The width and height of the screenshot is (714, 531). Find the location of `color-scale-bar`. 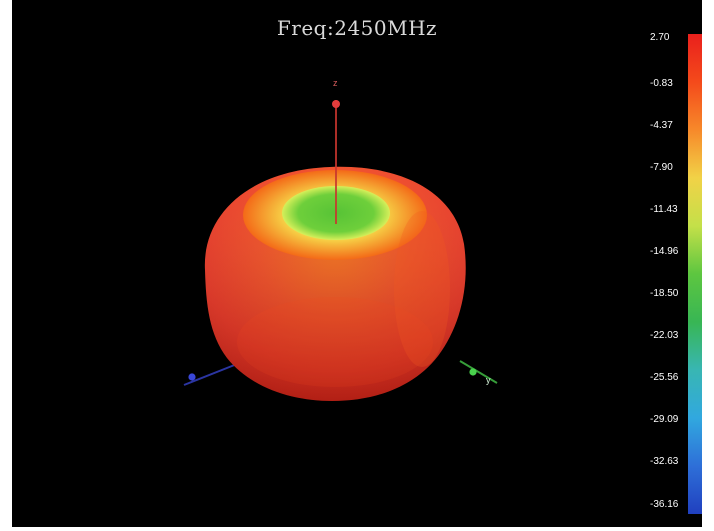

color-scale-bar is located at coordinates (695, 274).